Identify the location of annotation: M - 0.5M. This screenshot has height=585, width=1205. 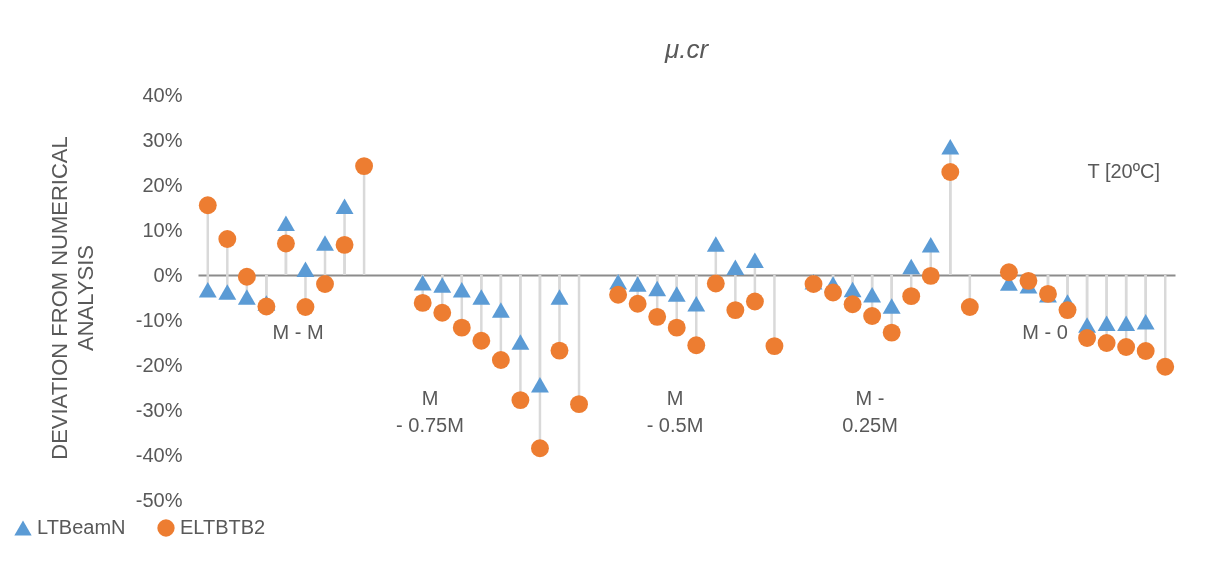
(675, 411).